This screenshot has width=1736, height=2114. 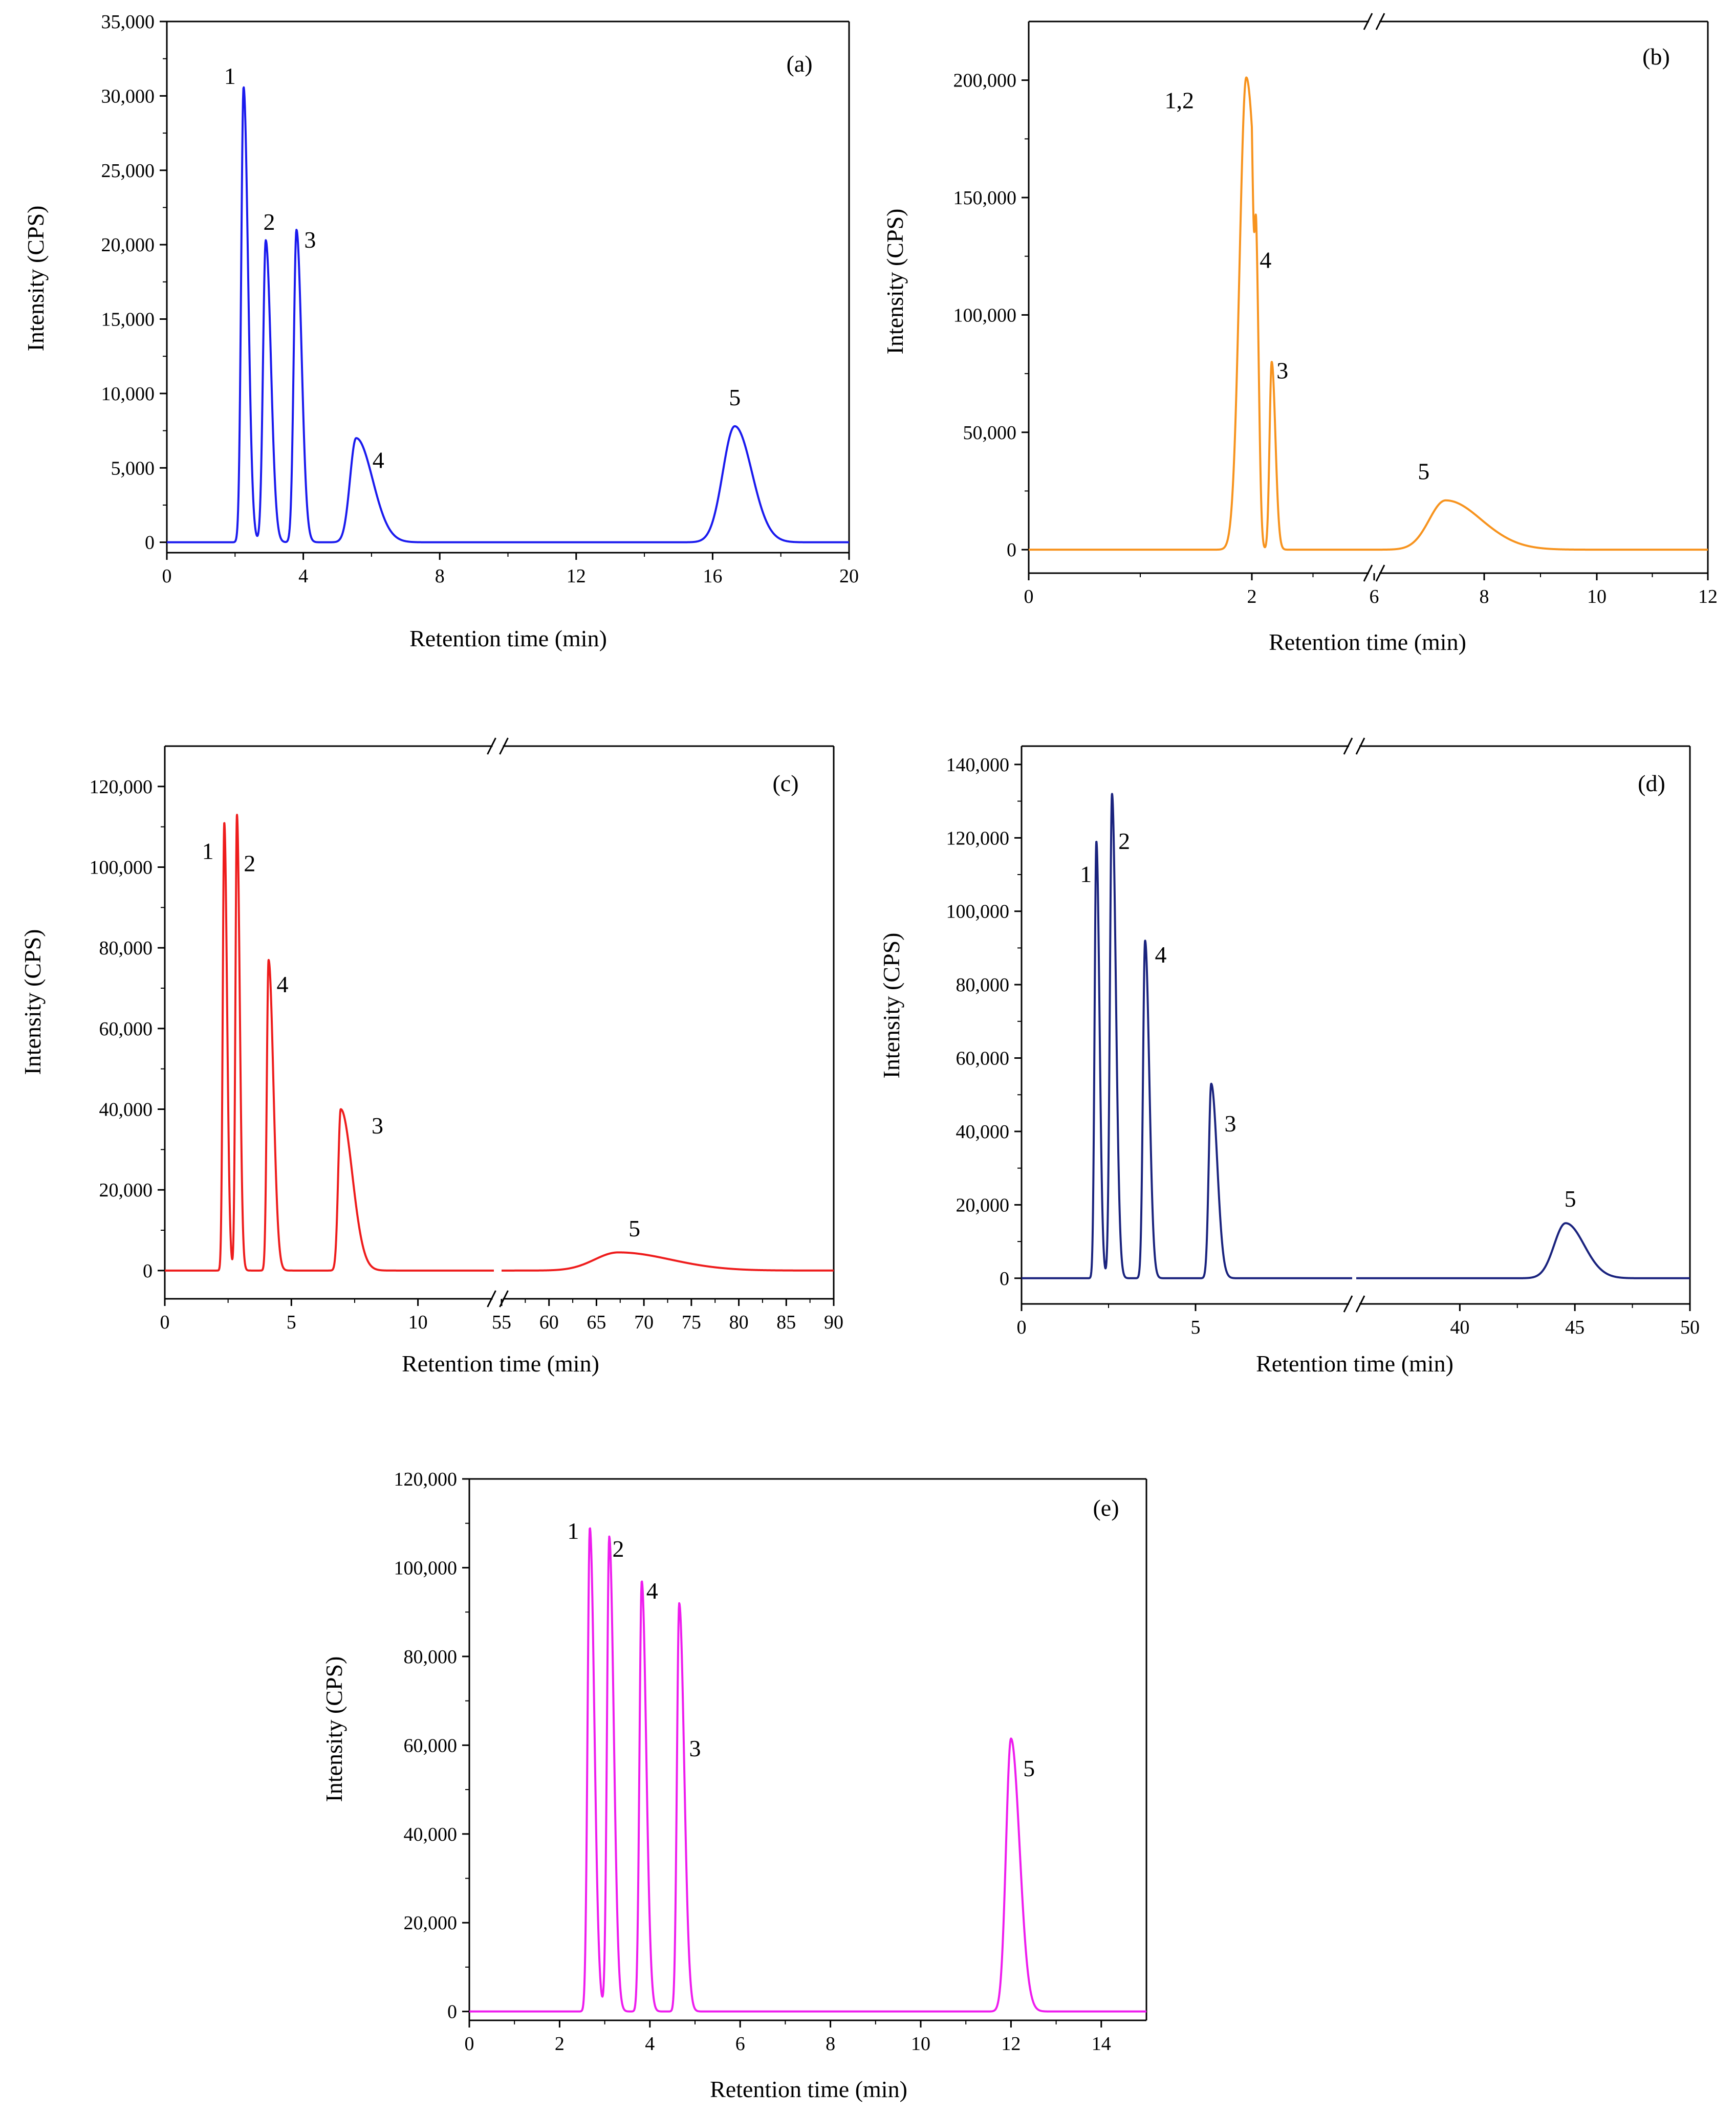 What do you see at coordinates (1656, 56) in the screenshot?
I see `panel-b-label: (b)` at bounding box center [1656, 56].